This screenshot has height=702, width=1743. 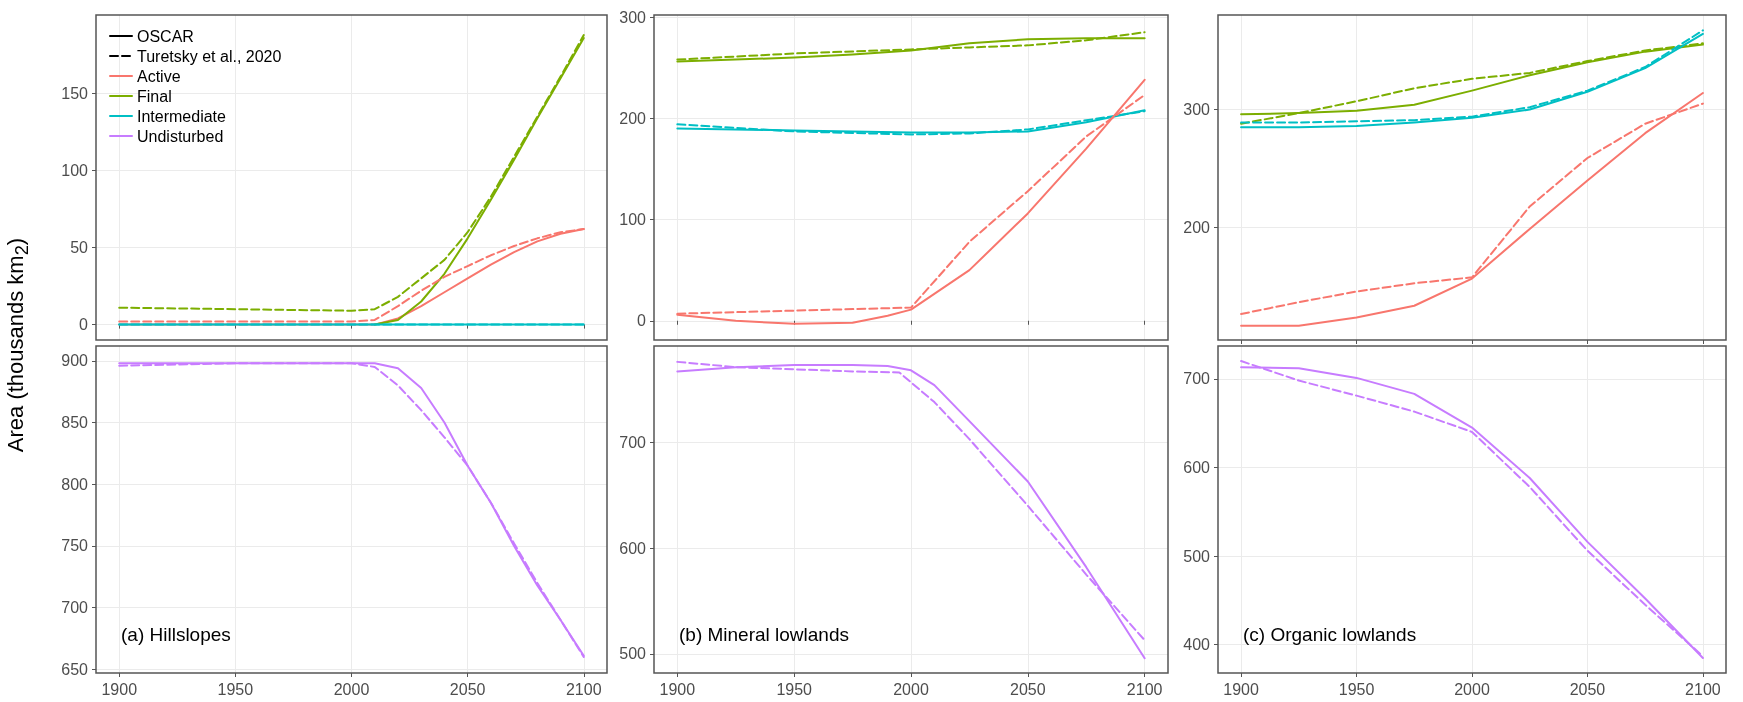 What do you see at coordinates (75, 423) in the screenshot?
I see `y-tick-label: 850` at bounding box center [75, 423].